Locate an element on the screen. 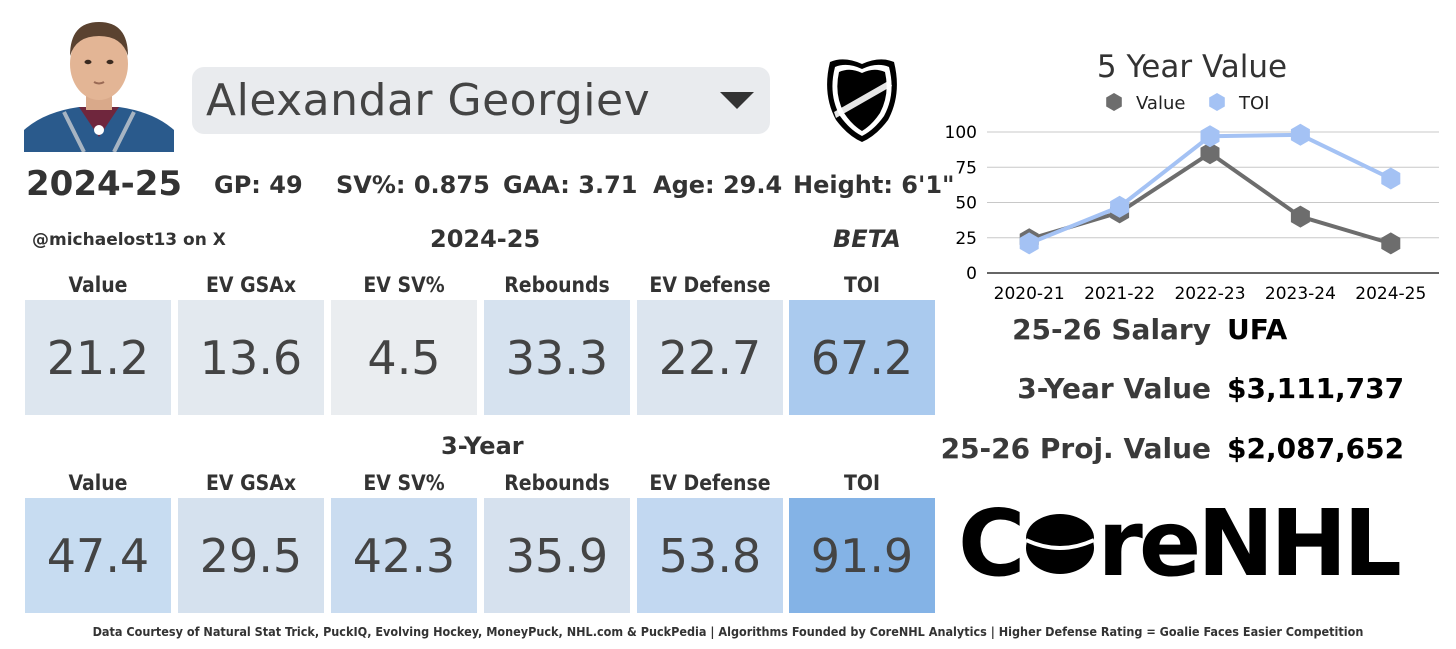 The height and width of the screenshot is (649, 1456). stat-save-percentage: SV%: 0.875 is located at coordinates (413, 185).